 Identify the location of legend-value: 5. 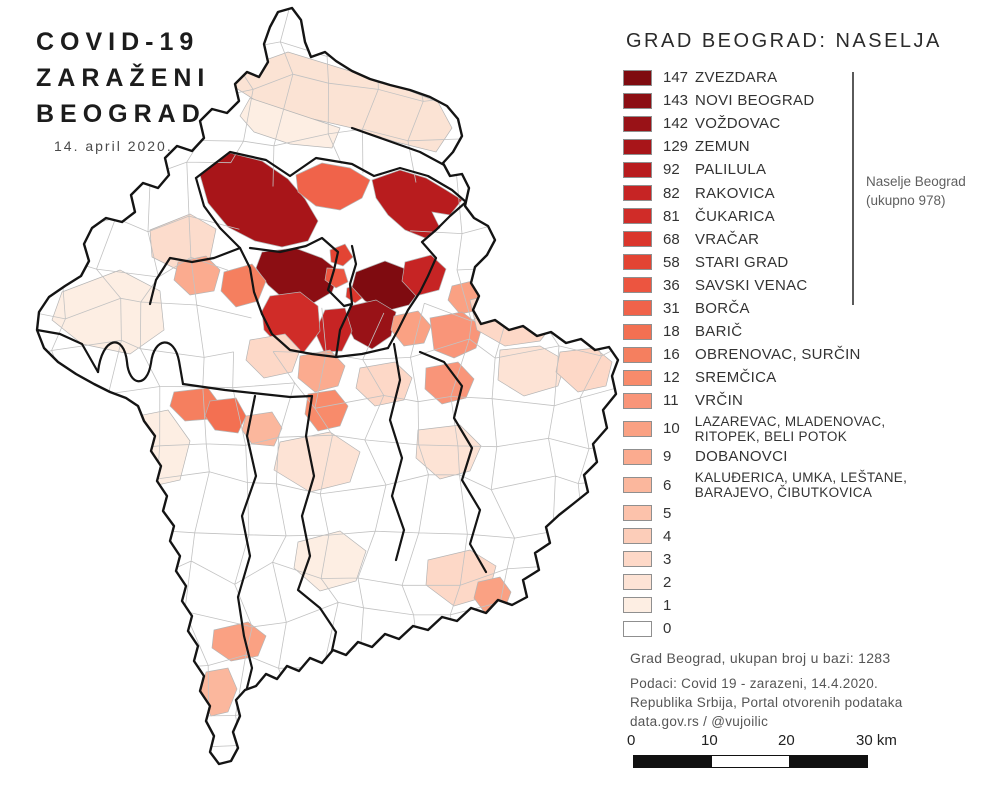
(667, 513).